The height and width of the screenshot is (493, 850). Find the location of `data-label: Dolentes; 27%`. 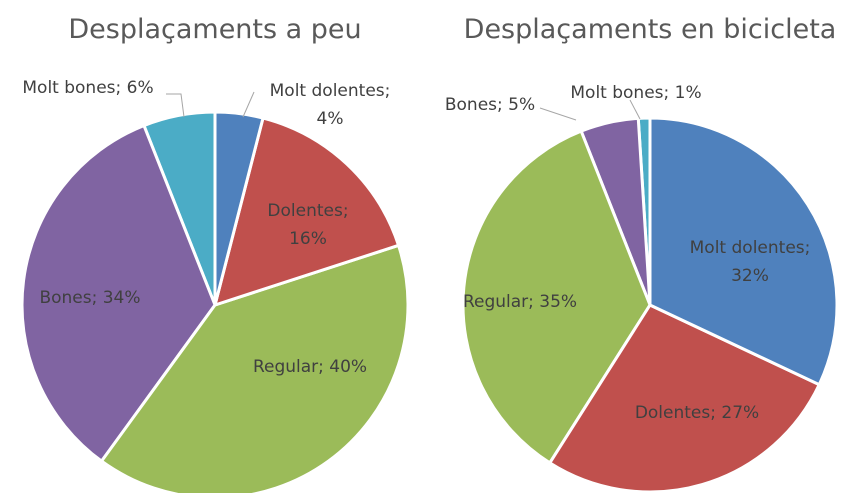

data-label: Dolentes; 27% is located at coordinates (697, 413).